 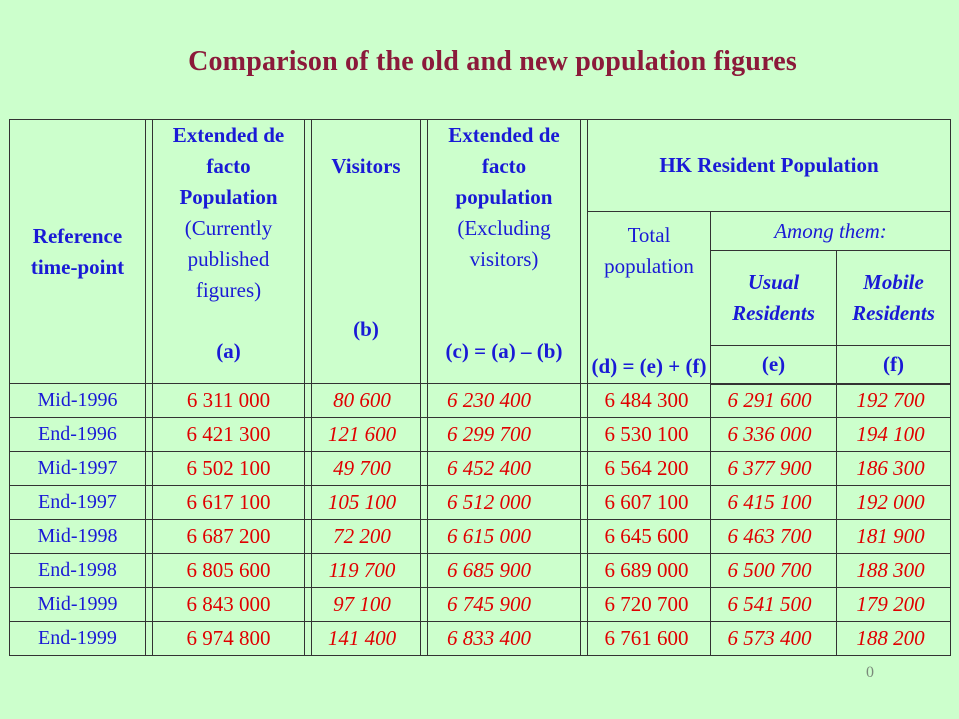 What do you see at coordinates (773, 604) in the screenshot?
I see `cell-usual-residents: 6 541 500` at bounding box center [773, 604].